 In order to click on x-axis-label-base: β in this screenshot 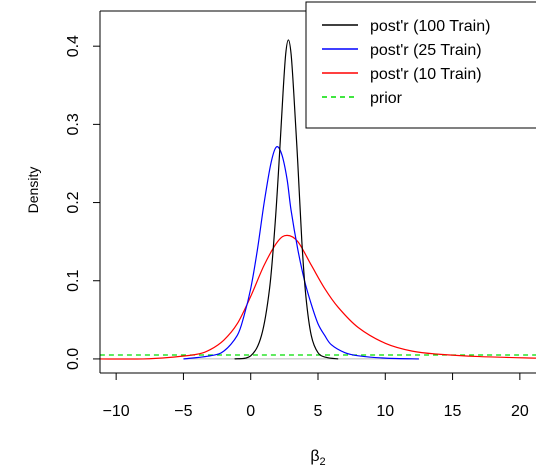, I will do `click(314, 456)`.